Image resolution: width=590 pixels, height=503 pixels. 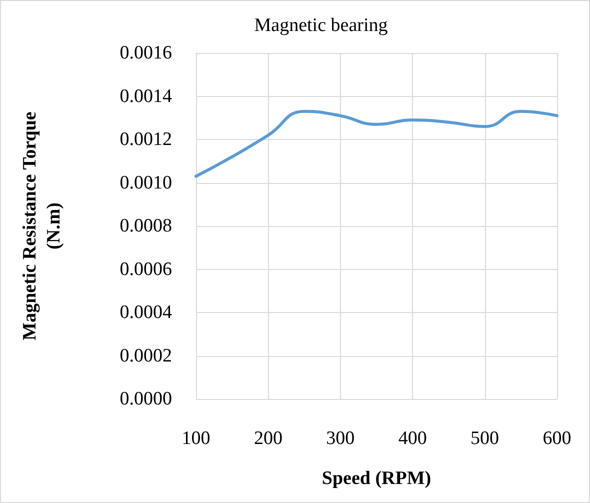 What do you see at coordinates (146, 183) in the screenshot?
I see `y-tick-label: 0.0010` at bounding box center [146, 183].